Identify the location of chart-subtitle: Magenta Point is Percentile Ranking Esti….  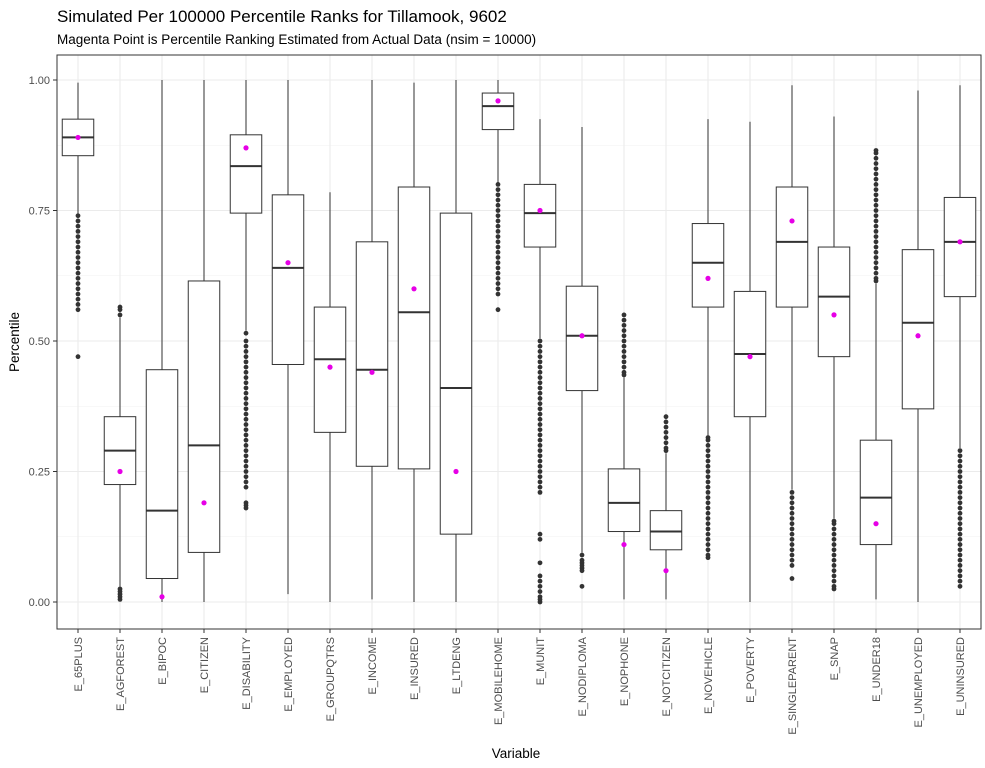
(297, 39).